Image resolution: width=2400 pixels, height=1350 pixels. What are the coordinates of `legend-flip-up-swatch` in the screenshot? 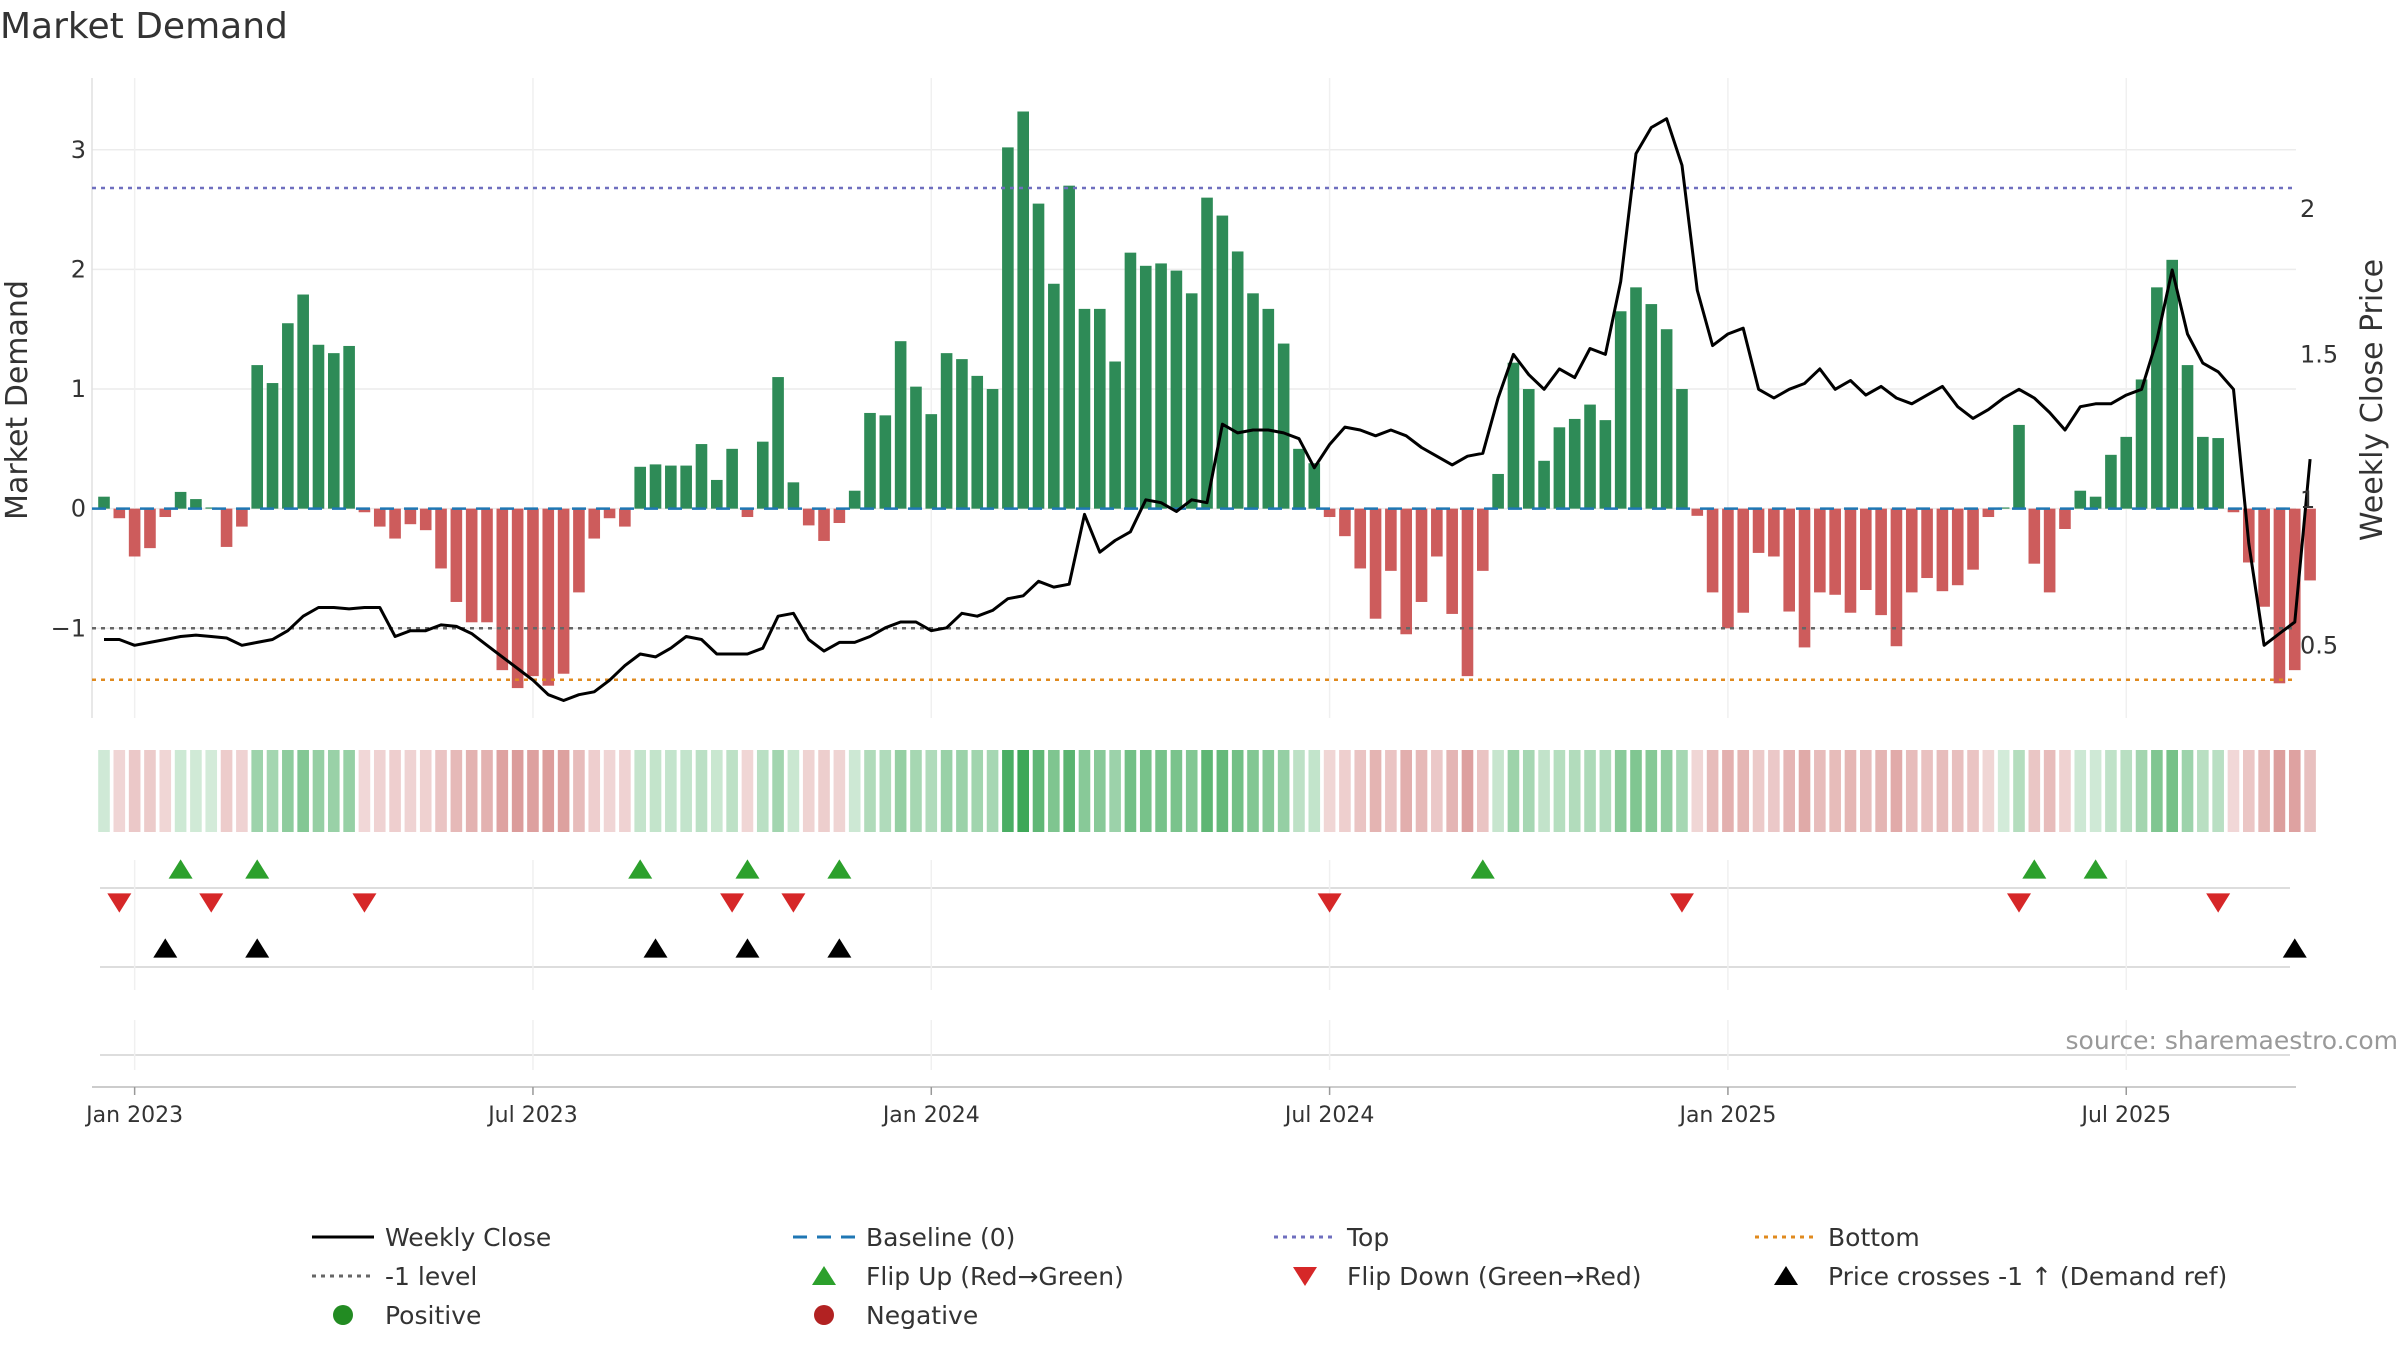 It's located at (824, 1275).